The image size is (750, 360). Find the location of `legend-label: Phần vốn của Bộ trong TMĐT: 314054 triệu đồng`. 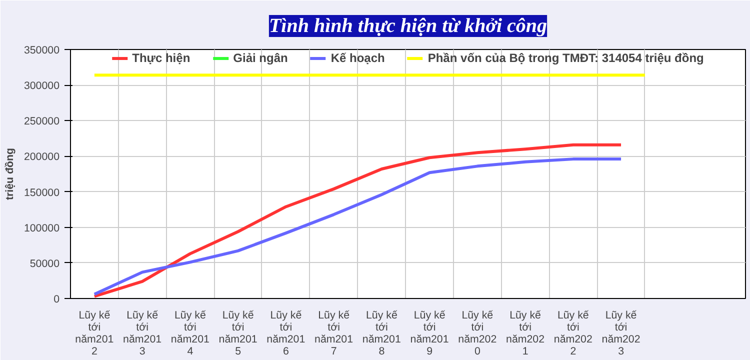

legend-label: Phần vốn của Bộ trong TMĐT: 314054 triệu đồng is located at coordinates (566, 58).